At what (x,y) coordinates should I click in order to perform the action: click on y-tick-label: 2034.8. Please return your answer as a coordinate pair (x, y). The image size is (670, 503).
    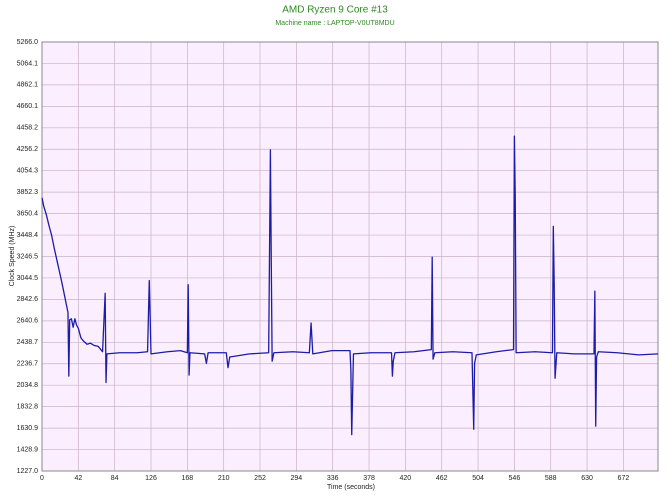
    Looking at the image, I should click on (28, 385).